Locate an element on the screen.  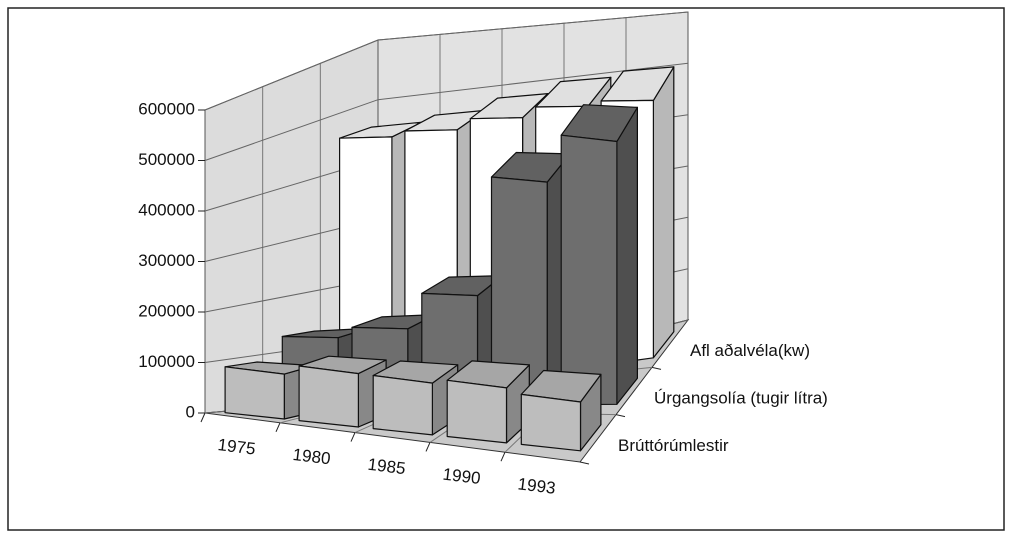
x-tick-label: 1990 is located at coordinates (462, 476).